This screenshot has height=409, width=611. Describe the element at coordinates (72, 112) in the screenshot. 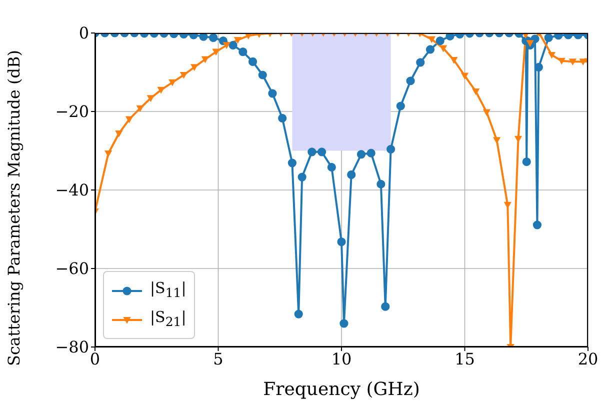

I see `y-tick-label: −20` at that location.